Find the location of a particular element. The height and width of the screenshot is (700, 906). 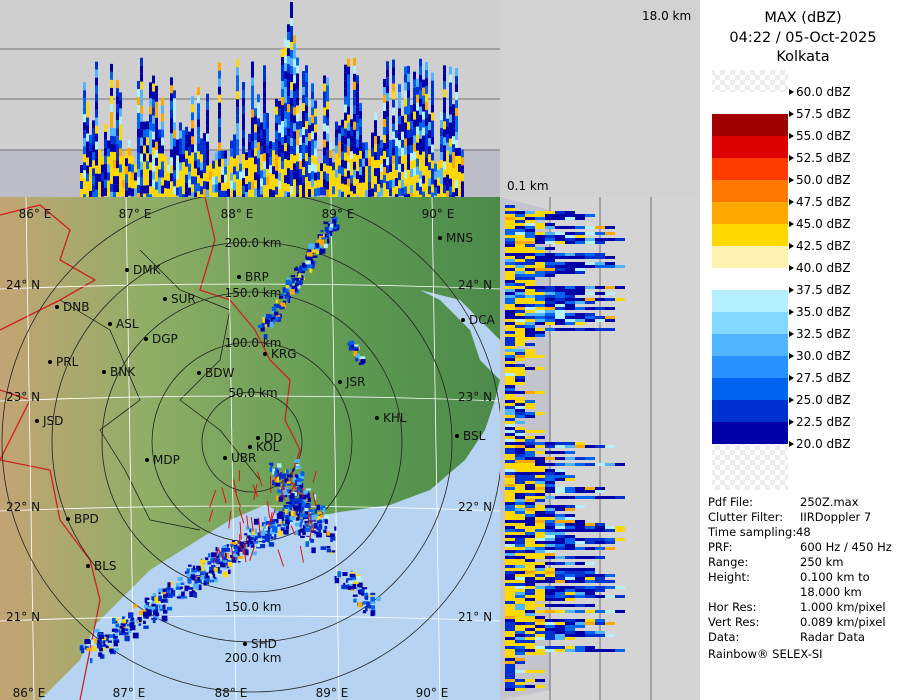

city-label: DGP is located at coordinates (165, 339).